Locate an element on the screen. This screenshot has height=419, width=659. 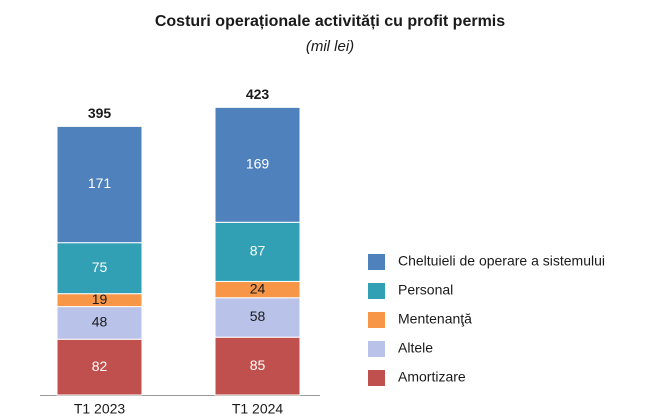
total-label: 395 is located at coordinates (100, 113).